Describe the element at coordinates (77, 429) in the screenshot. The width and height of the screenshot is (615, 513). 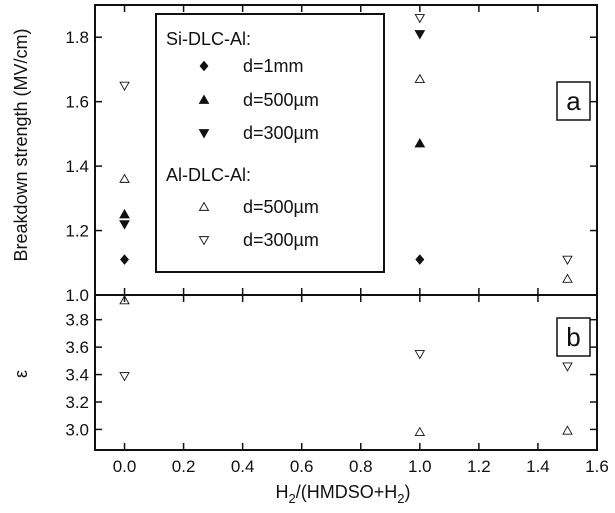
I see `y-tick-label-b: 3.0` at that location.